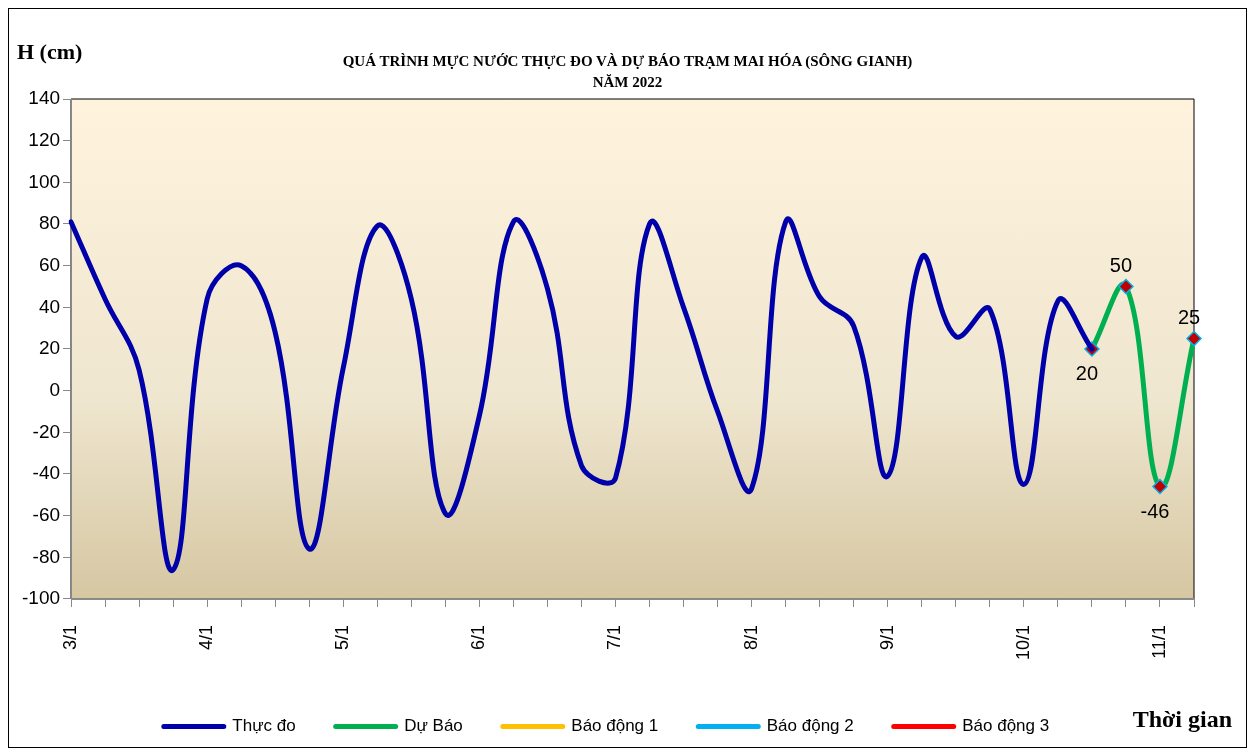  What do you see at coordinates (614, 637) in the screenshot?
I see `x-tick-label: 7/1` at bounding box center [614, 637].